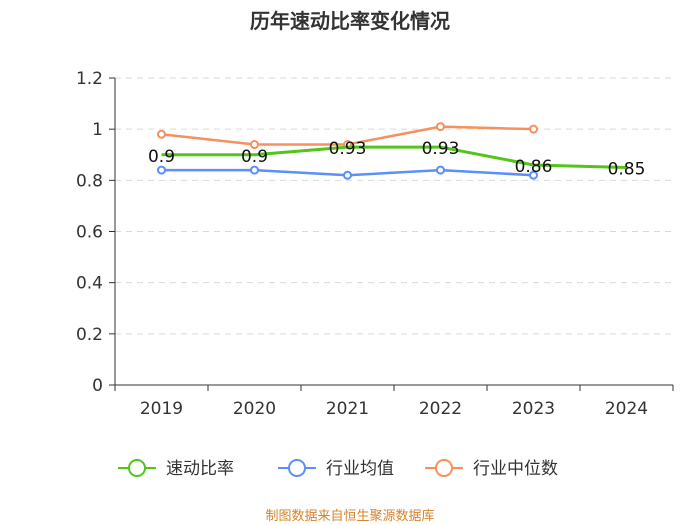 This screenshot has width=700, height=525. I want to click on y-tick-label: 0.2, so click(89, 335).